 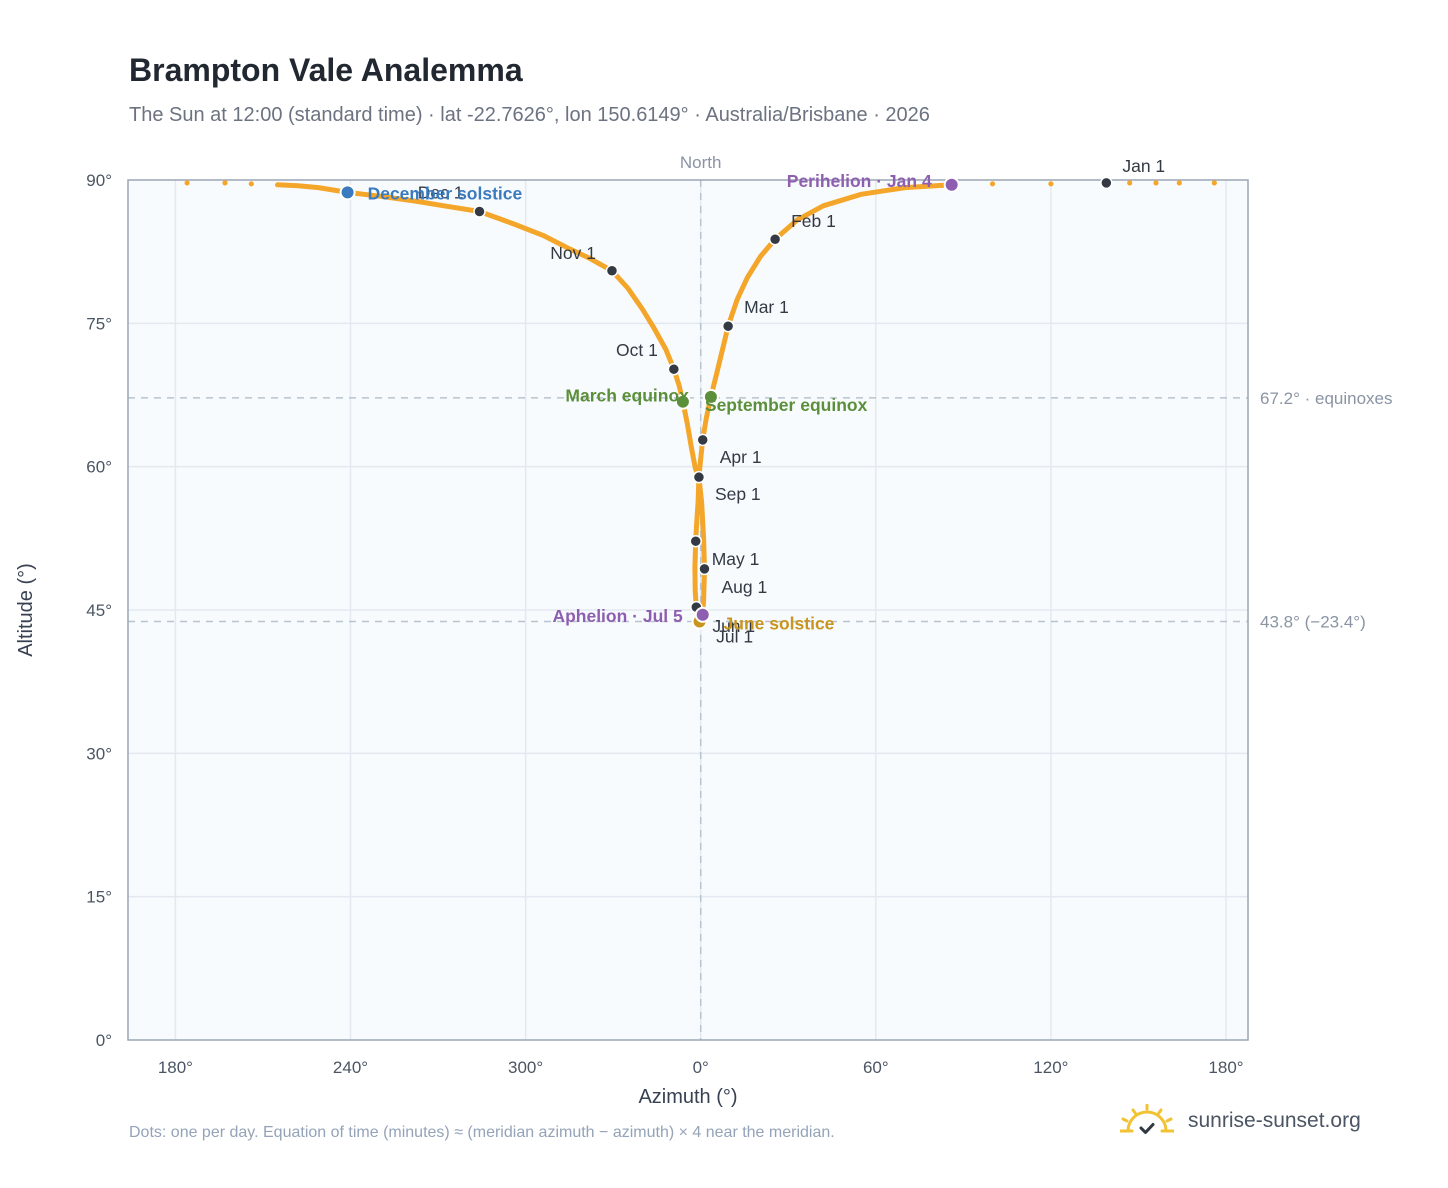 What do you see at coordinates (736, 559) in the screenshot?
I see `month-label: May 1` at bounding box center [736, 559].